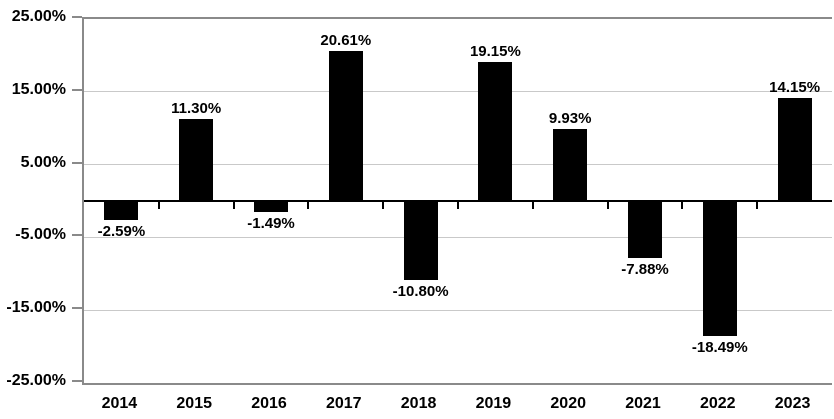 The image size is (834, 419). What do you see at coordinates (717, 403) in the screenshot?
I see `x-axis-category-label: 2022` at bounding box center [717, 403].